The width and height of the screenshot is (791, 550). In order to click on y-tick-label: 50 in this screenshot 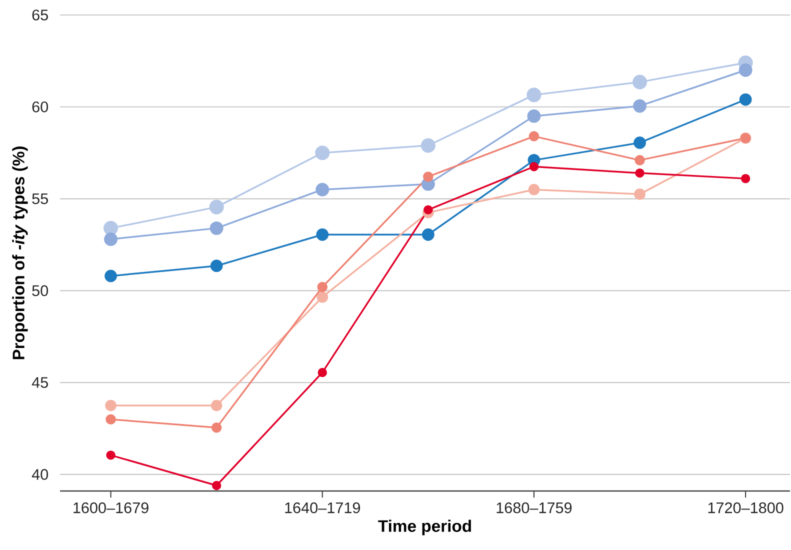, I will do `click(40, 290)`.